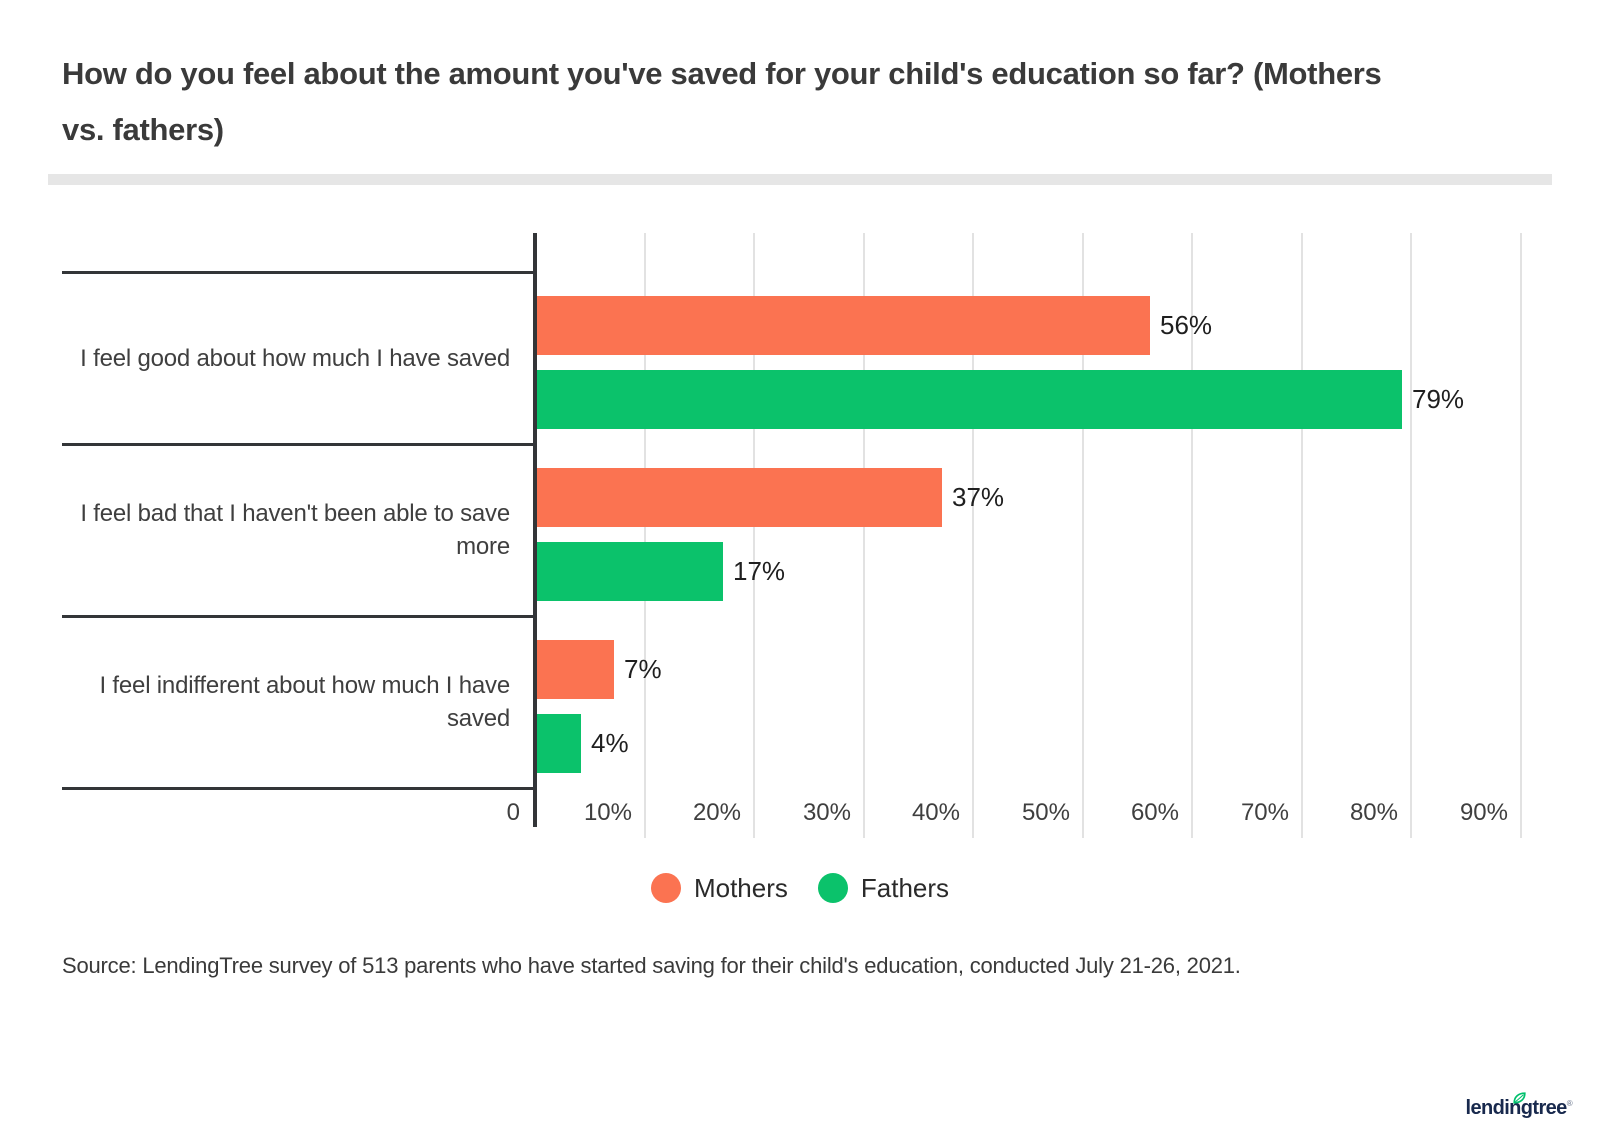  I want to click on title-divider, so click(800, 179).